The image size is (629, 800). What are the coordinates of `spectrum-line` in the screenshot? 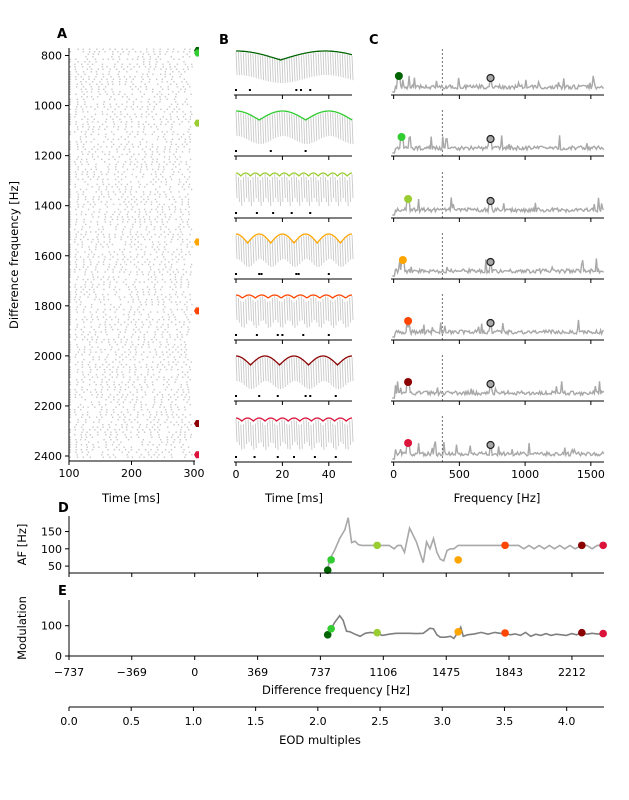 It's located at (498, 84).